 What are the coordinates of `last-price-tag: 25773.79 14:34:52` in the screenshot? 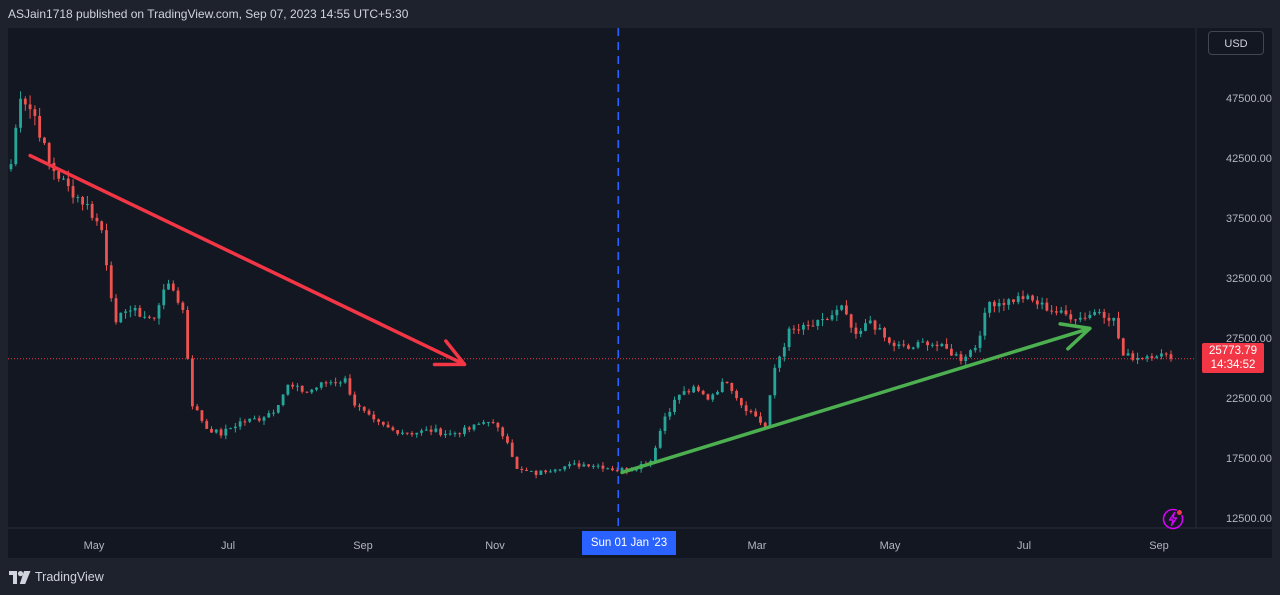 It's located at (1233, 358).